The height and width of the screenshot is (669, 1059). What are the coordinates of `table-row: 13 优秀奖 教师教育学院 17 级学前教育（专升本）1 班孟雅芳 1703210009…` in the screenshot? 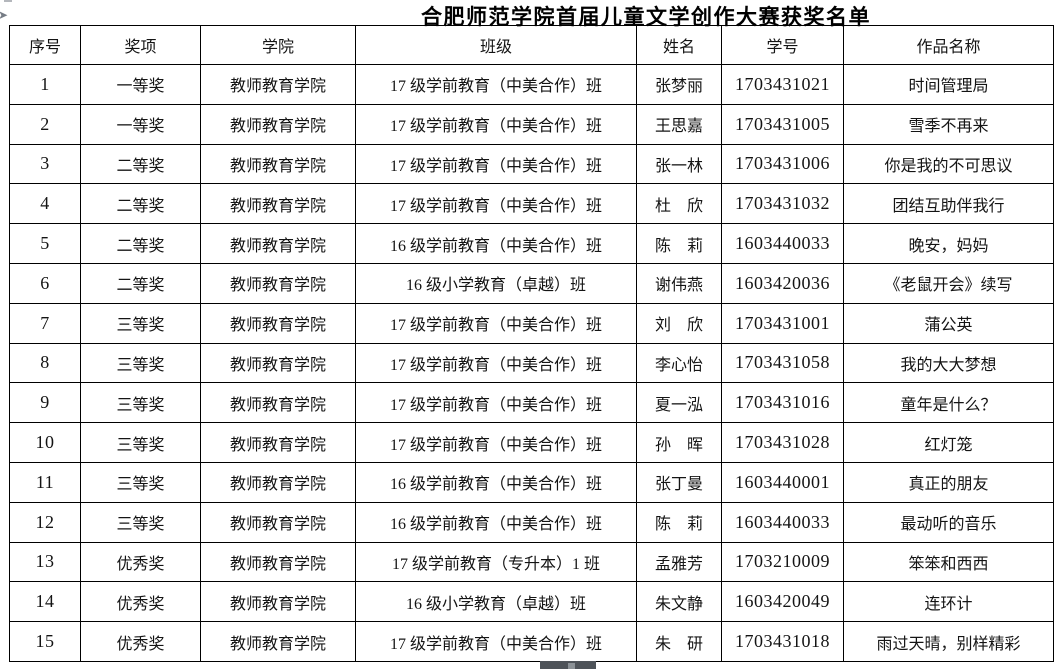 It's located at (531, 562).